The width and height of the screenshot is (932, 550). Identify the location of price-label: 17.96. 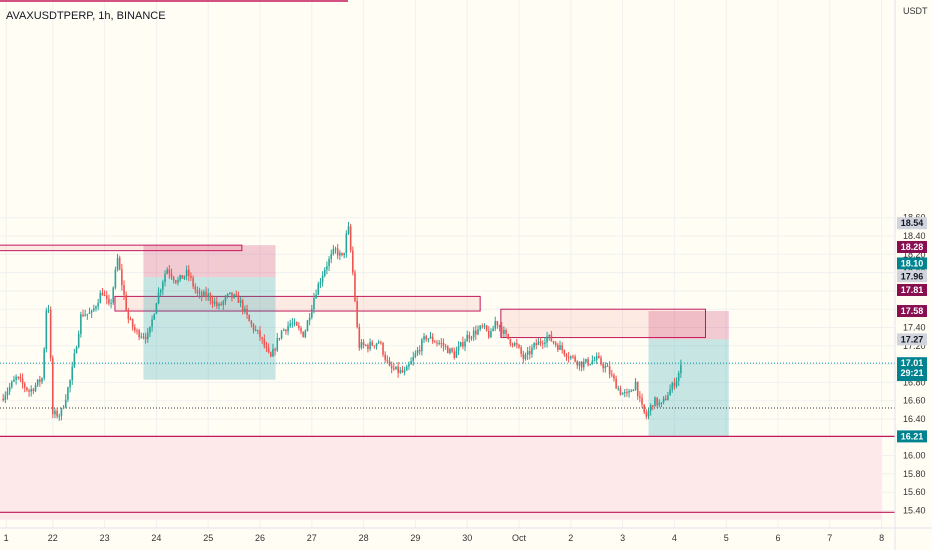
(912, 276).